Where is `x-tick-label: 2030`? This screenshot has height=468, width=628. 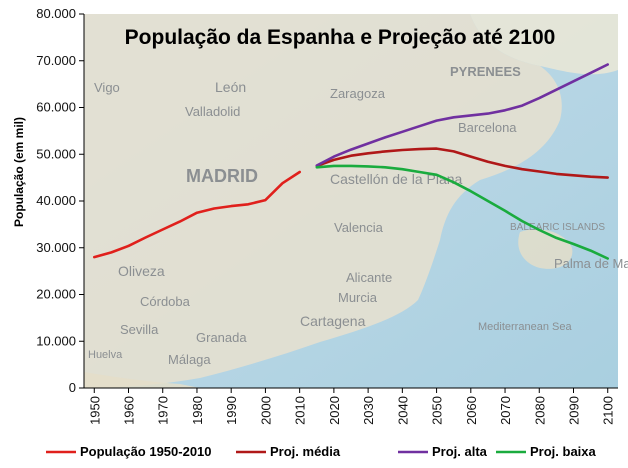 x-tick-label: 2030 is located at coordinates (368, 410).